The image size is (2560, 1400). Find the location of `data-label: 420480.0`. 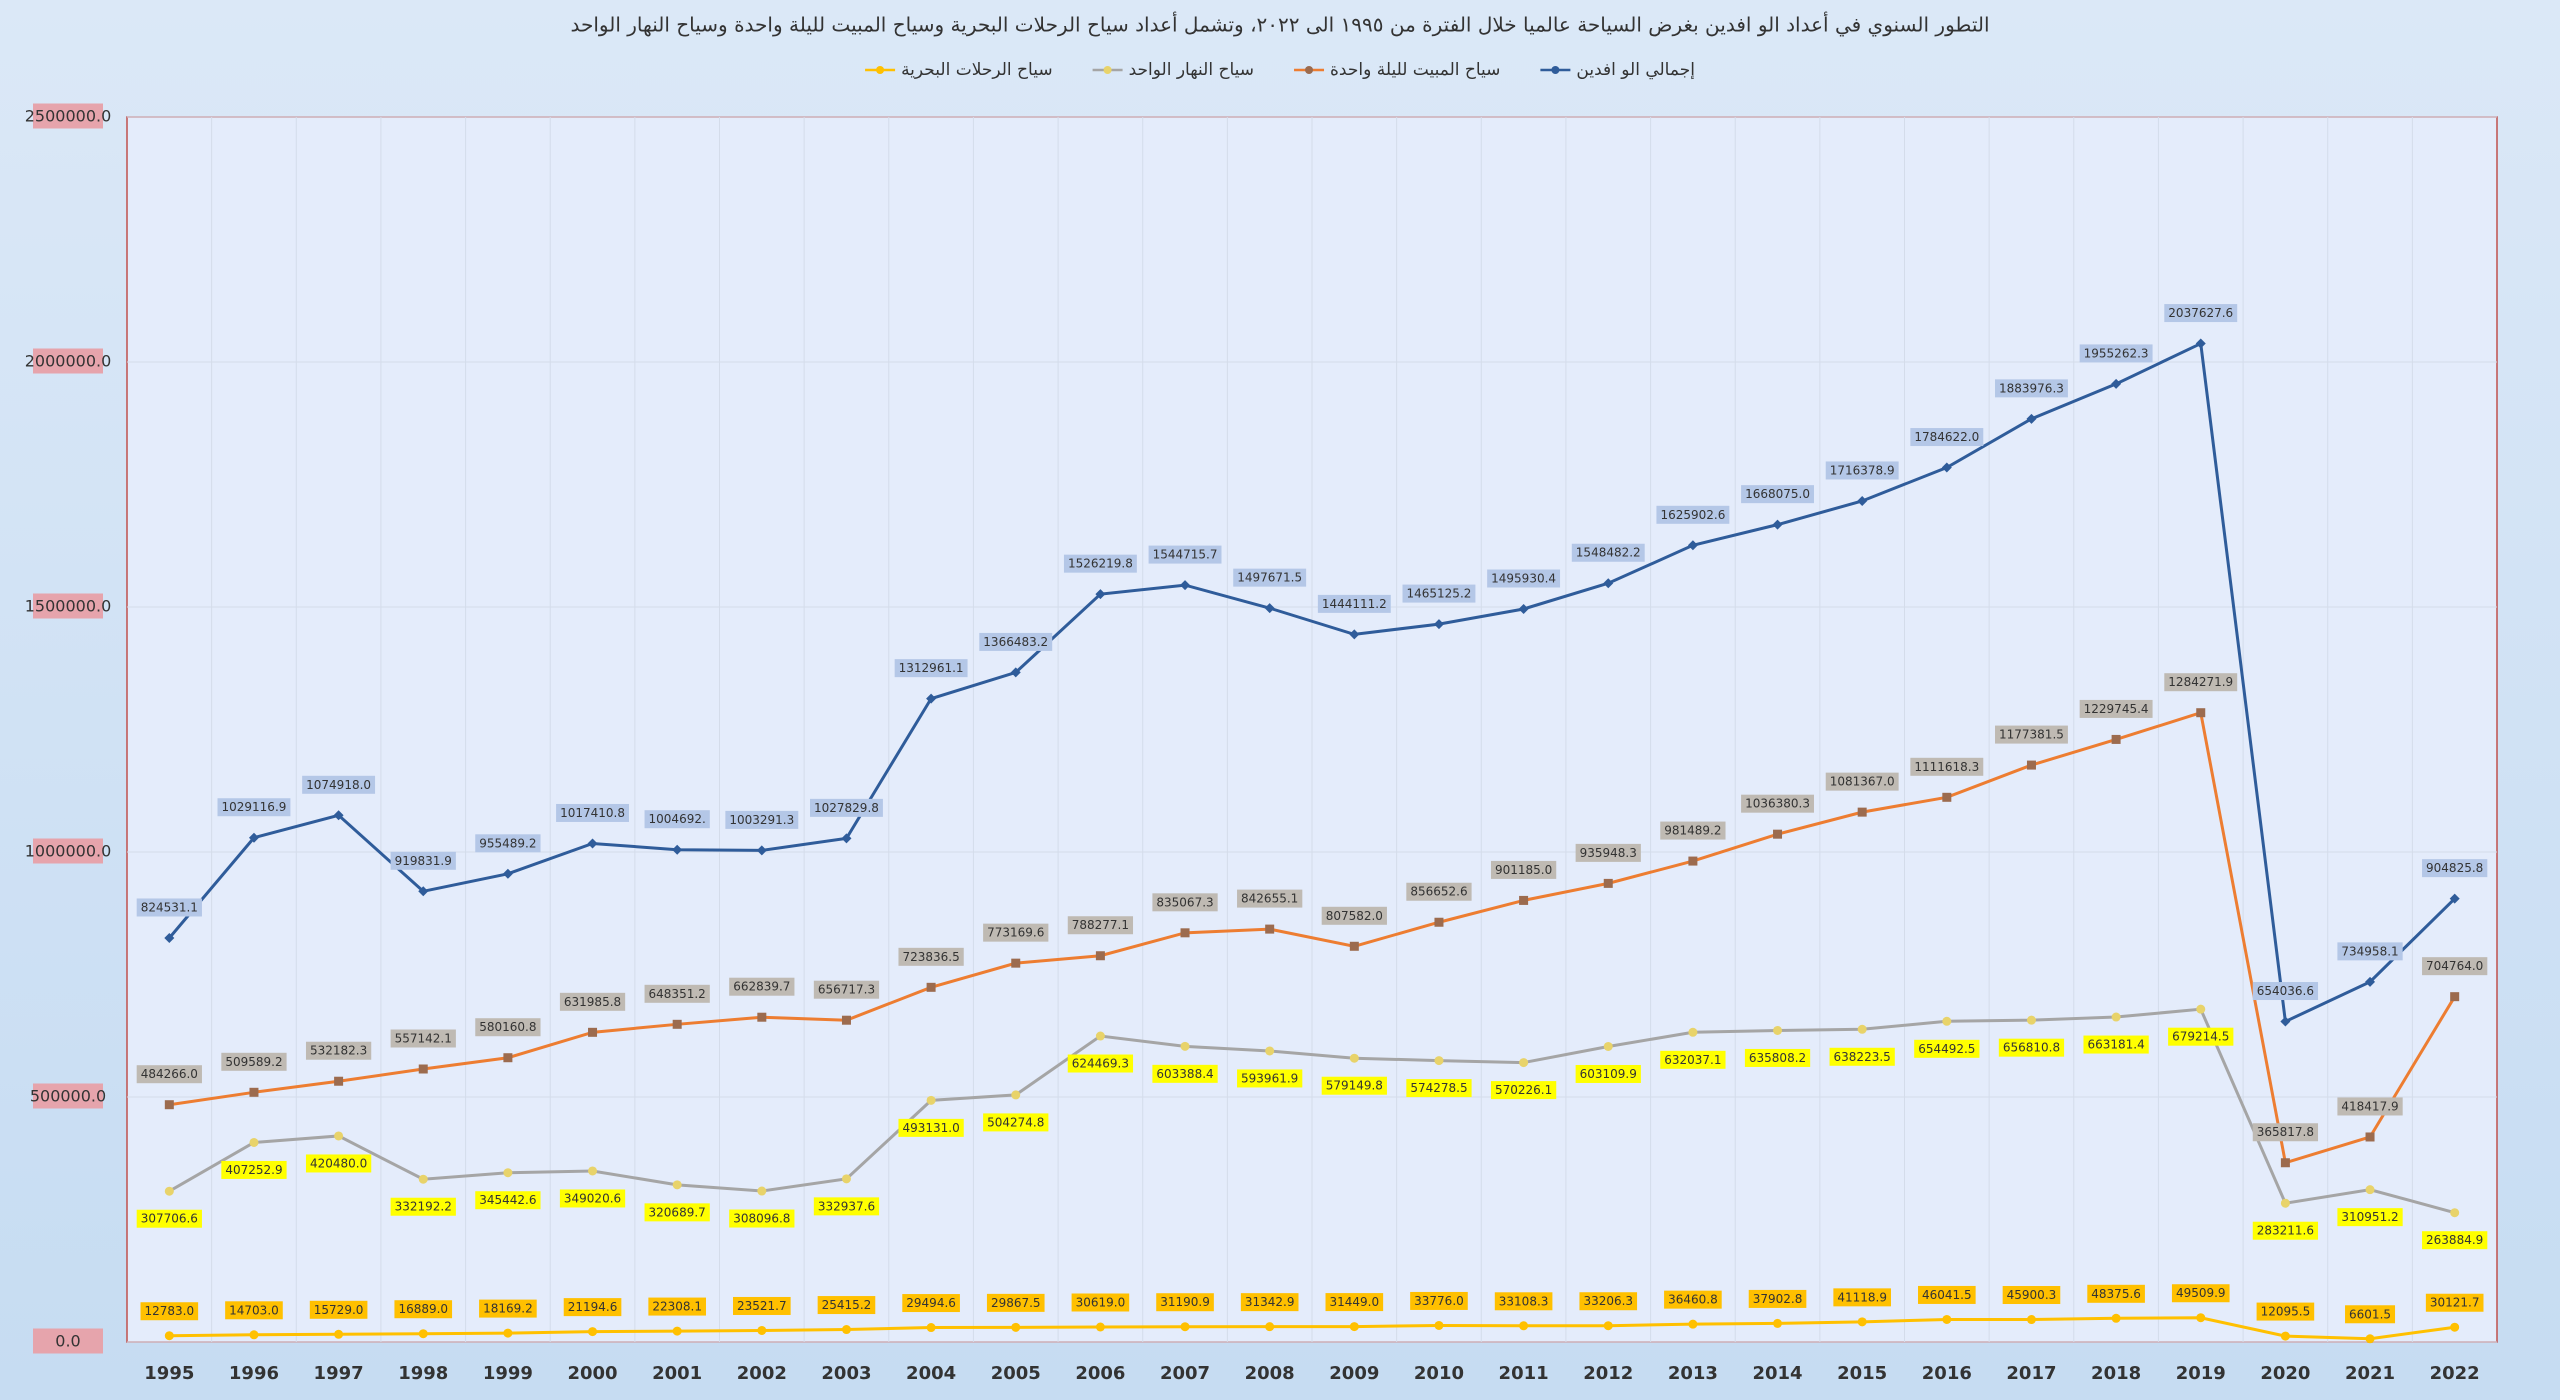

data-label: 420480.0 is located at coordinates (338, 1163).